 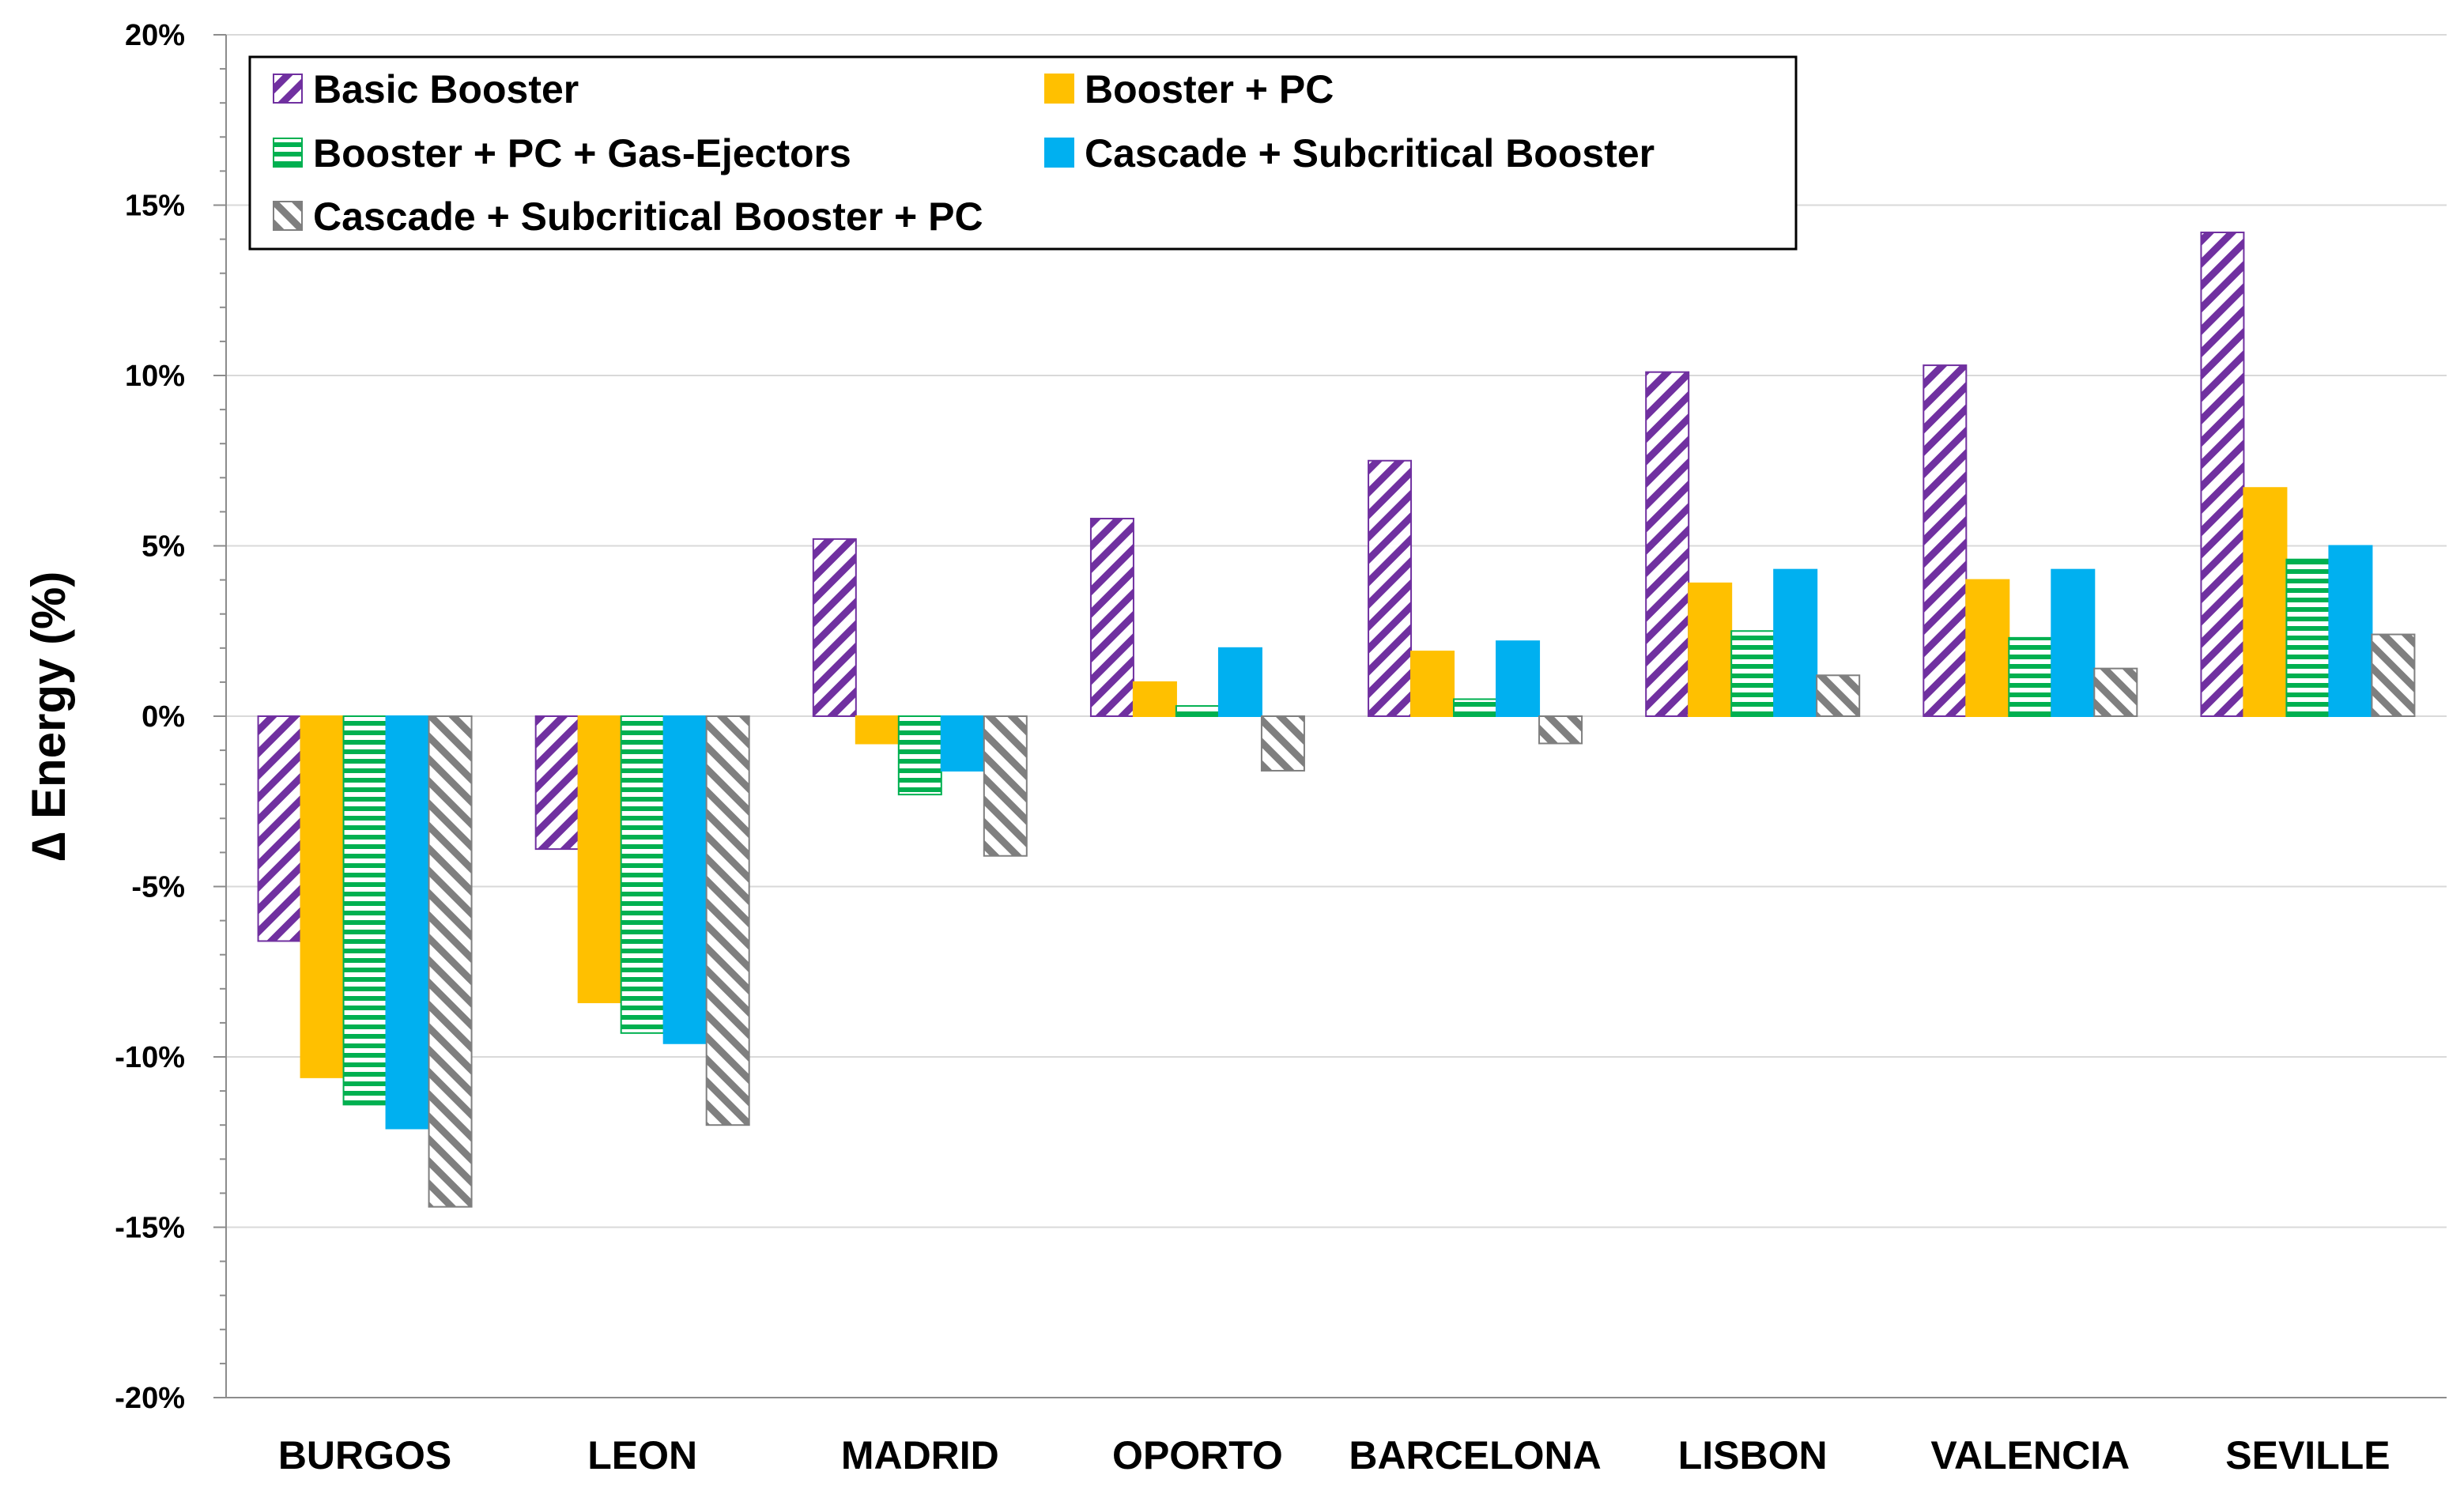 What do you see at coordinates (648, 216) in the screenshot?
I see `legend-label: Cascade + Subcritical Booster + PC` at bounding box center [648, 216].